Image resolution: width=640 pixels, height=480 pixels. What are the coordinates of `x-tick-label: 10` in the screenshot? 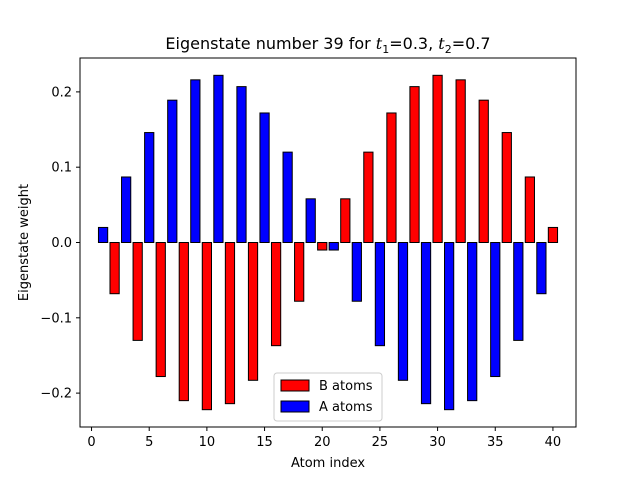 It's located at (207, 442).